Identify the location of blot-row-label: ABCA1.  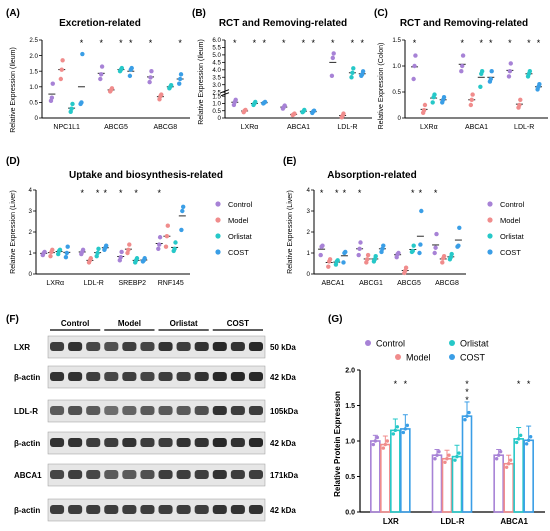
(28, 475).